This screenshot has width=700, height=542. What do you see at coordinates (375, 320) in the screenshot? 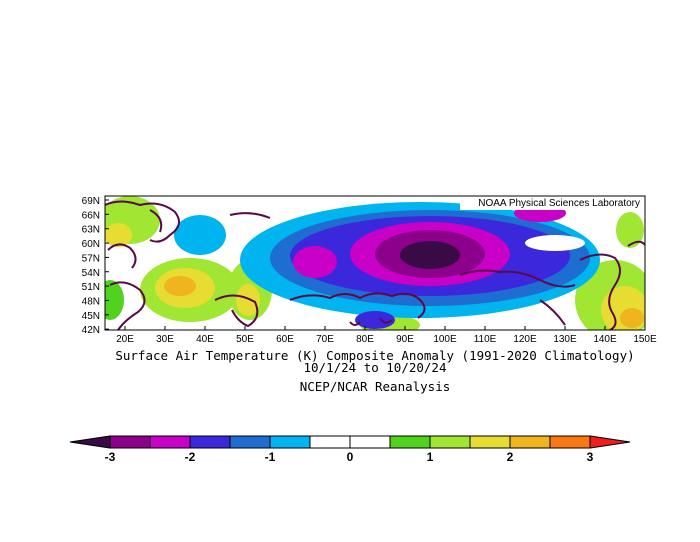
I see `cold-patch-south` at bounding box center [375, 320].